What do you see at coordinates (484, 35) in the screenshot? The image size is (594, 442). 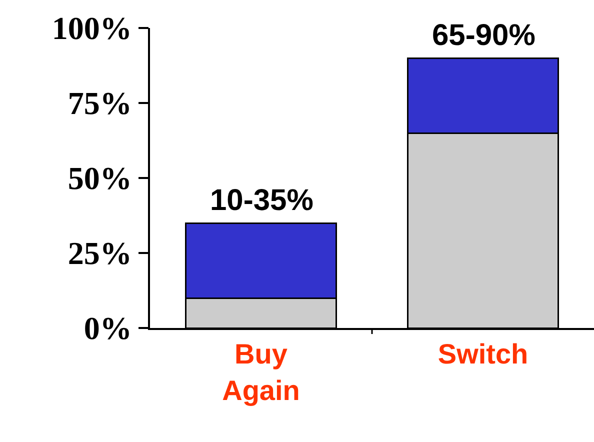 I see `total-label: 65-90%` at bounding box center [484, 35].